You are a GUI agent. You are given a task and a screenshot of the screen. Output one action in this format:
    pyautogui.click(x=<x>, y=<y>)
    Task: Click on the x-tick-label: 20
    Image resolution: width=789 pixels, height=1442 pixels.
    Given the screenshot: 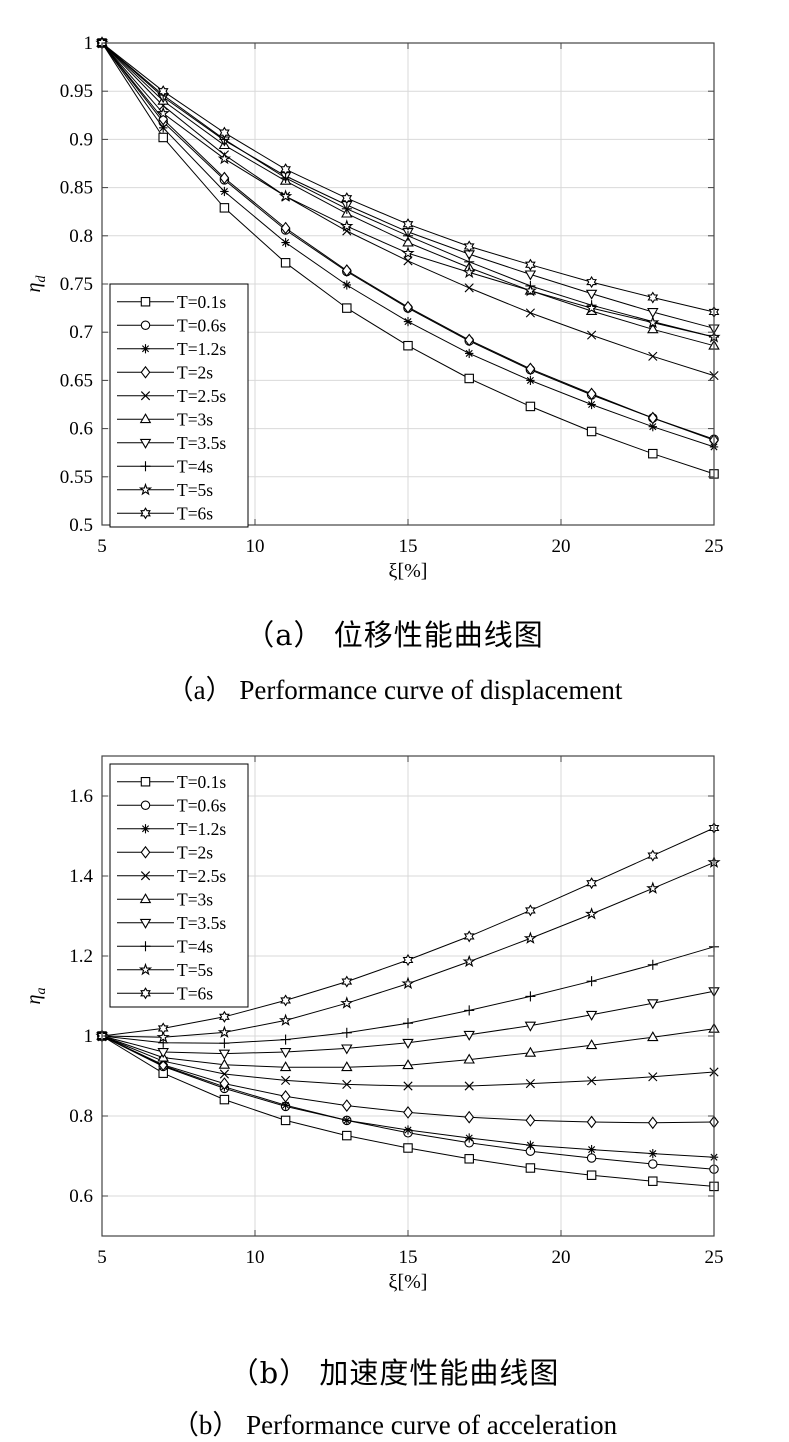 What is the action you would take?
    pyautogui.click(x=561, y=546)
    